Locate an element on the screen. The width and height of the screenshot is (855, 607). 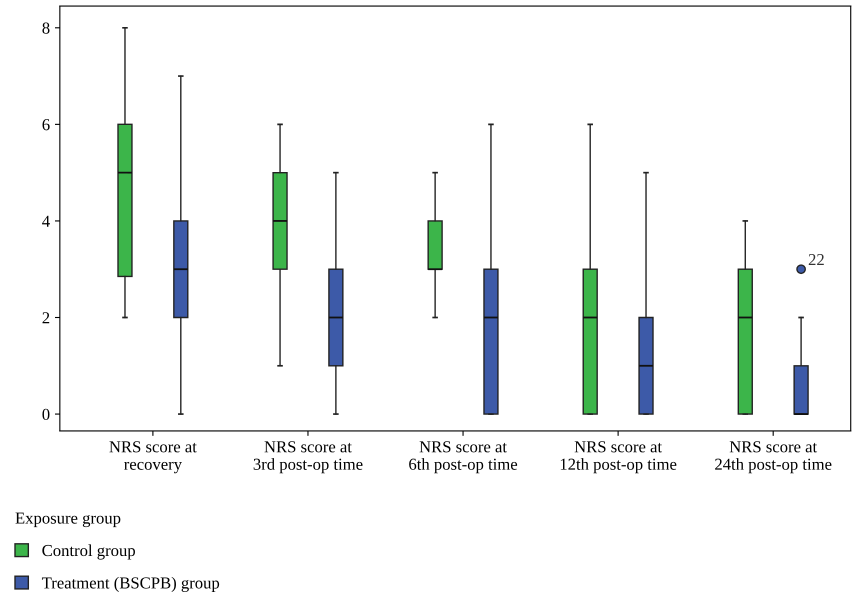
legend-label: Treatment (BSCPB) group is located at coordinates (131, 584).